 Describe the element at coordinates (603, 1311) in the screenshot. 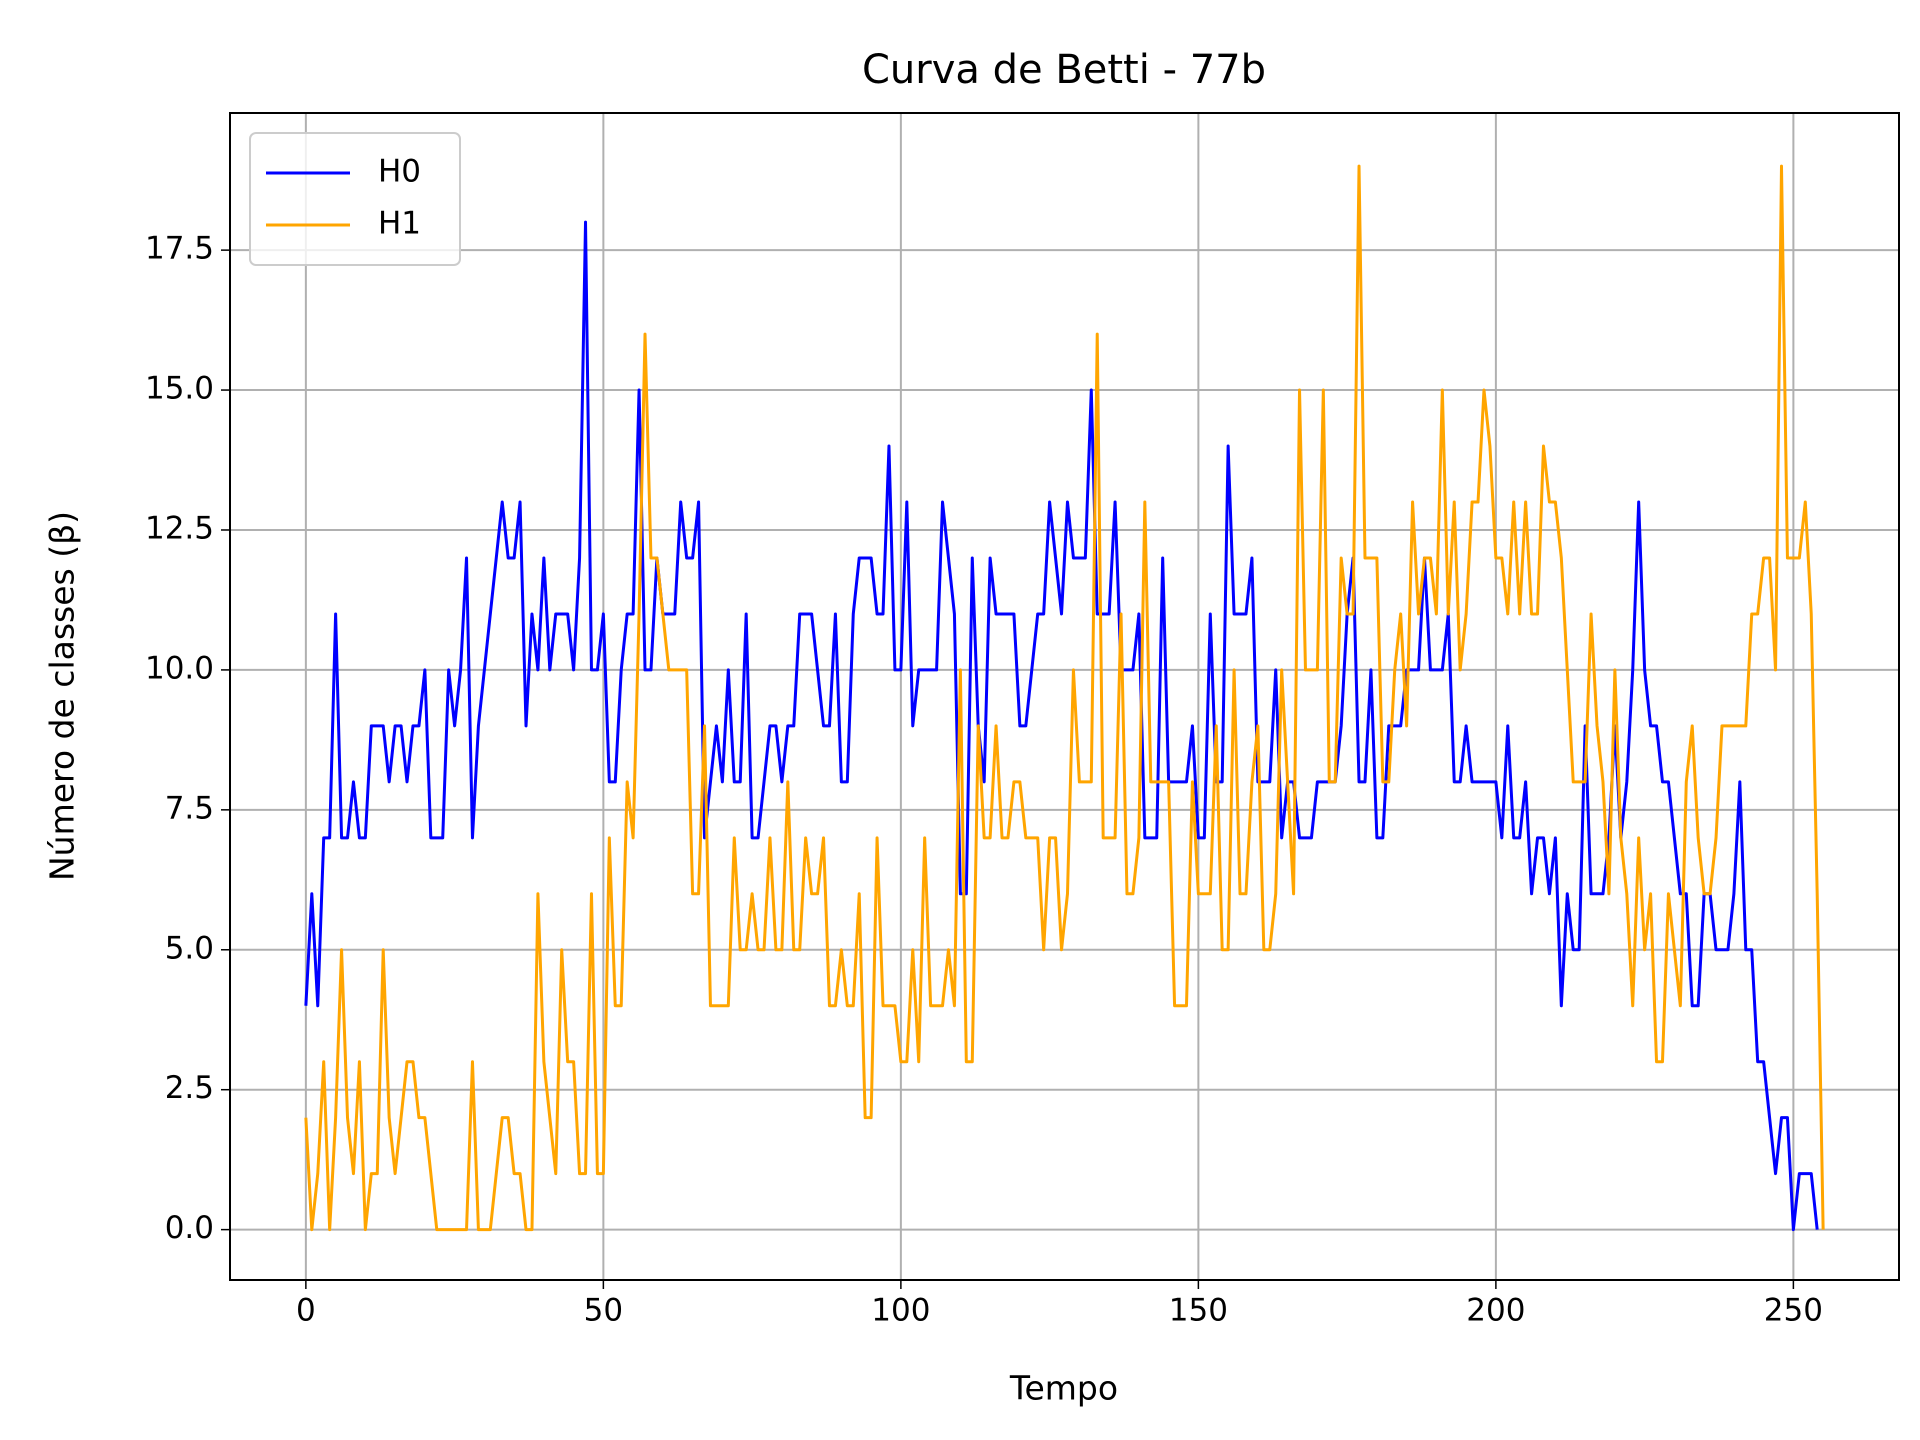

I see `x-tick-label: 50` at that location.